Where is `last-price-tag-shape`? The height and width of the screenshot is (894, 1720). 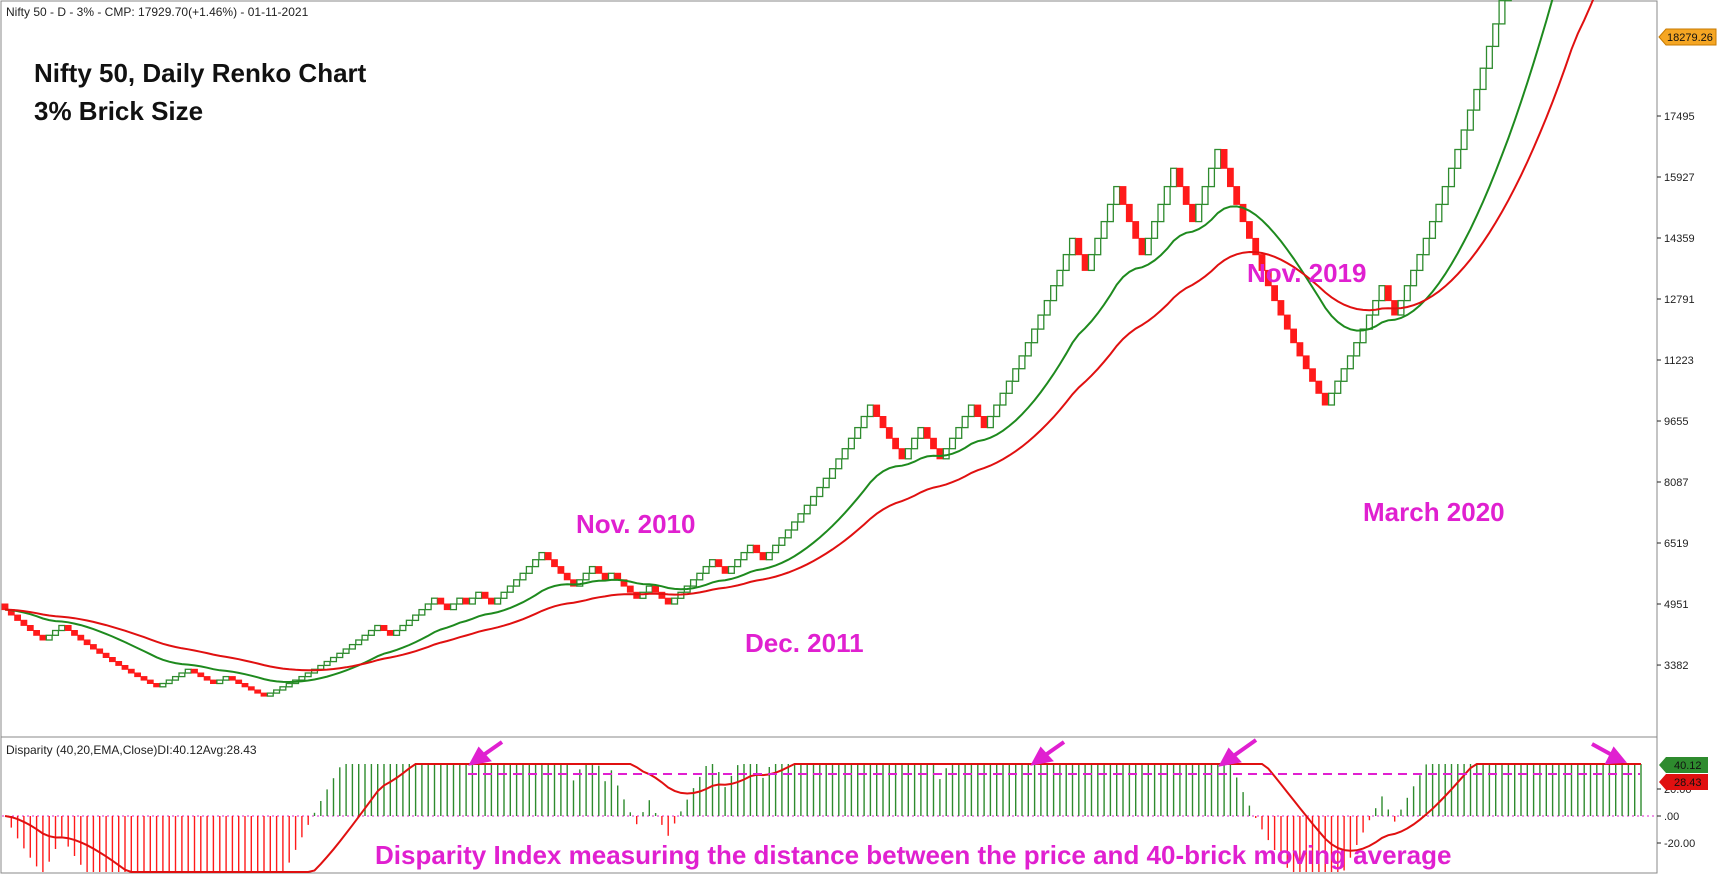 last-price-tag-shape is located at coordinates (1687, 37).